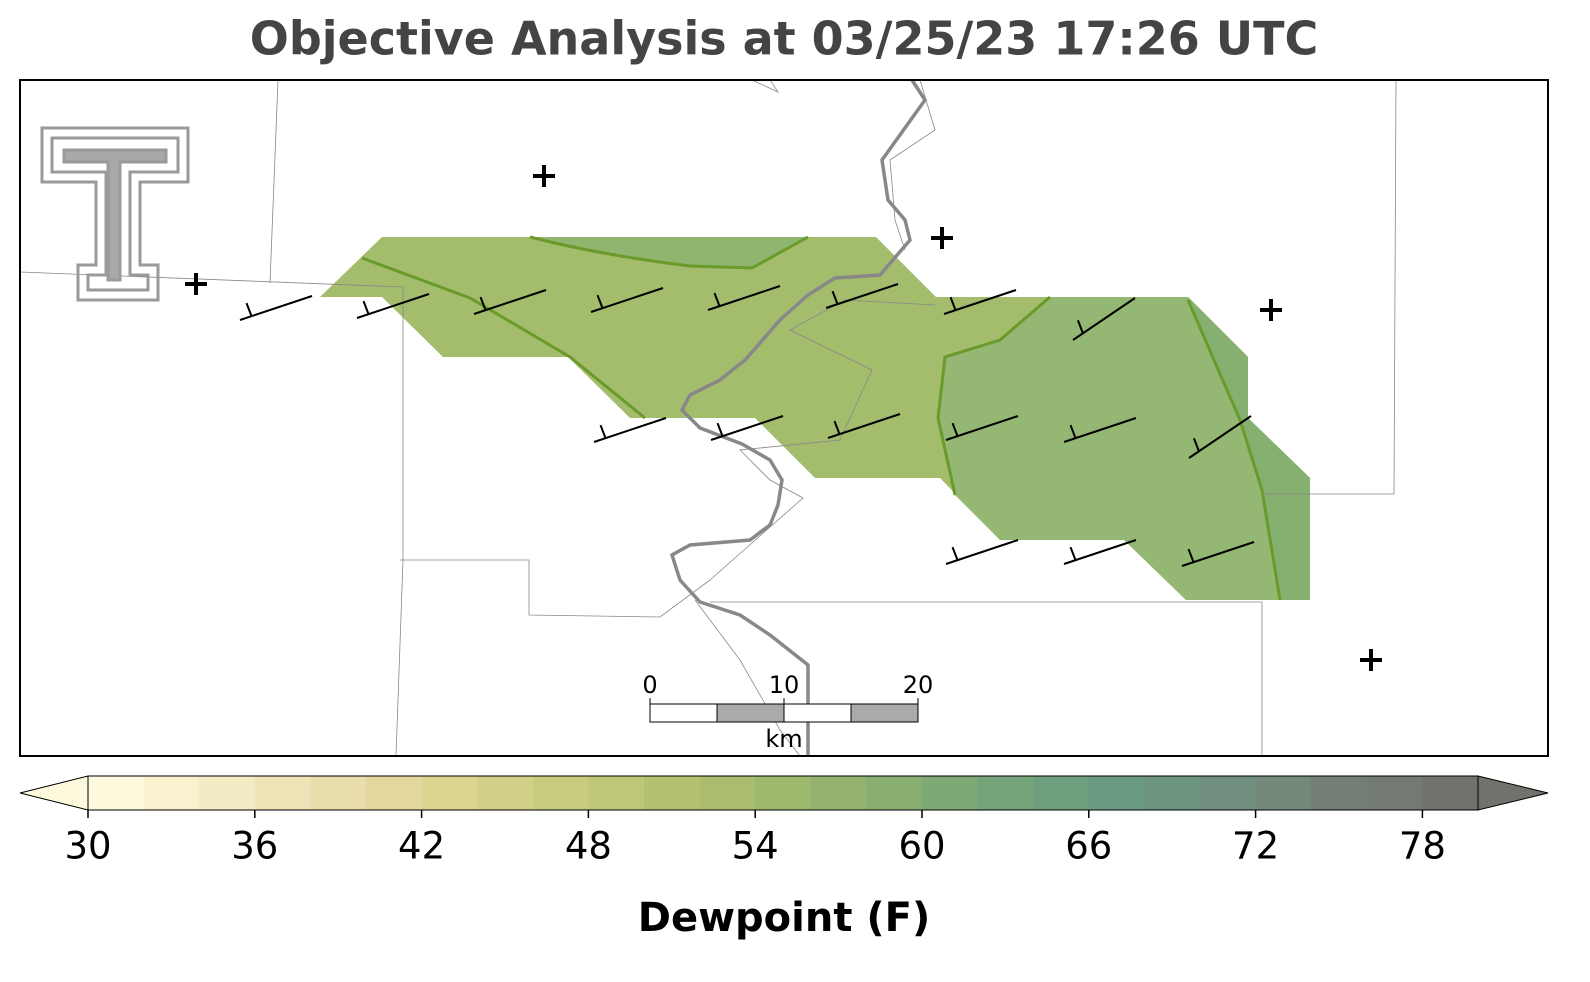 The image size is (1590, 982). Describe the element at coordinates (649, 685) in the screenshot. I see `scale-tick-label: 0` at that location.